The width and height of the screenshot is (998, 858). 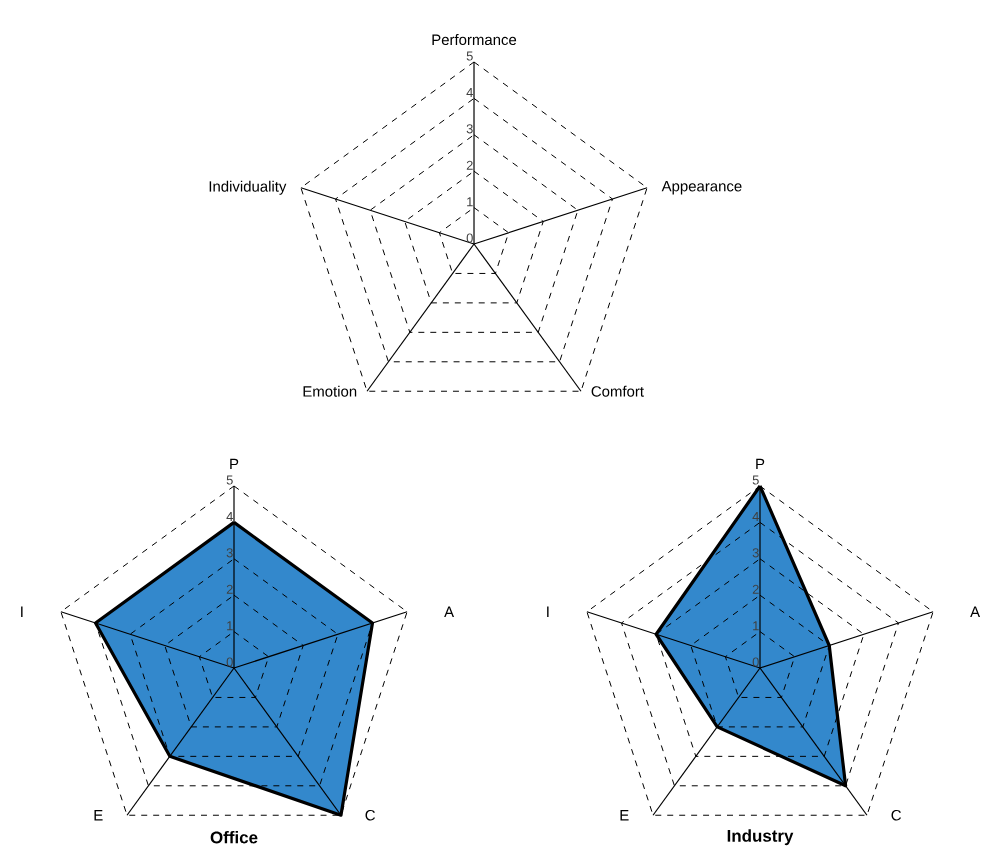 What do you see at coordinates (234, 837) in the screenshot?
I see `text: Office` at bounding box center [234, 837].